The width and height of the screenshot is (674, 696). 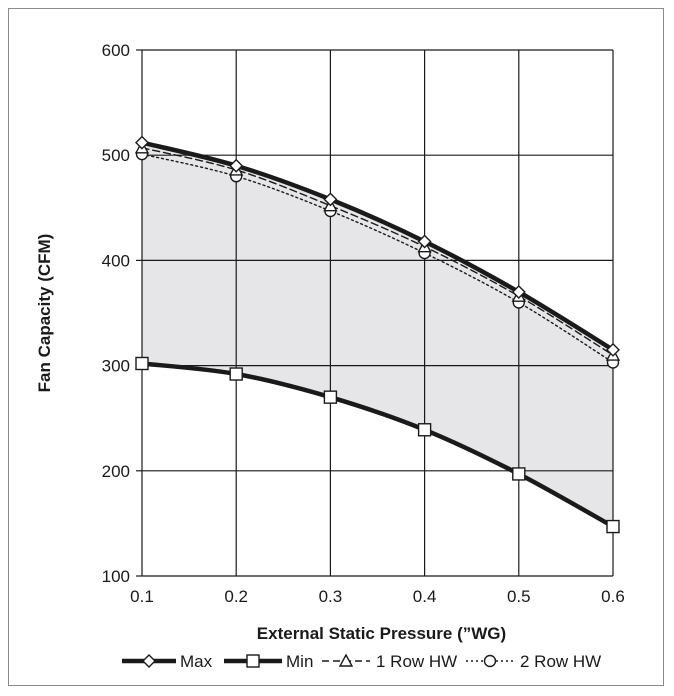 What do you see at coordinates (116, 576) in the screenshot?
I see `y-tick-label: 100` at bounding box center [116, 576].